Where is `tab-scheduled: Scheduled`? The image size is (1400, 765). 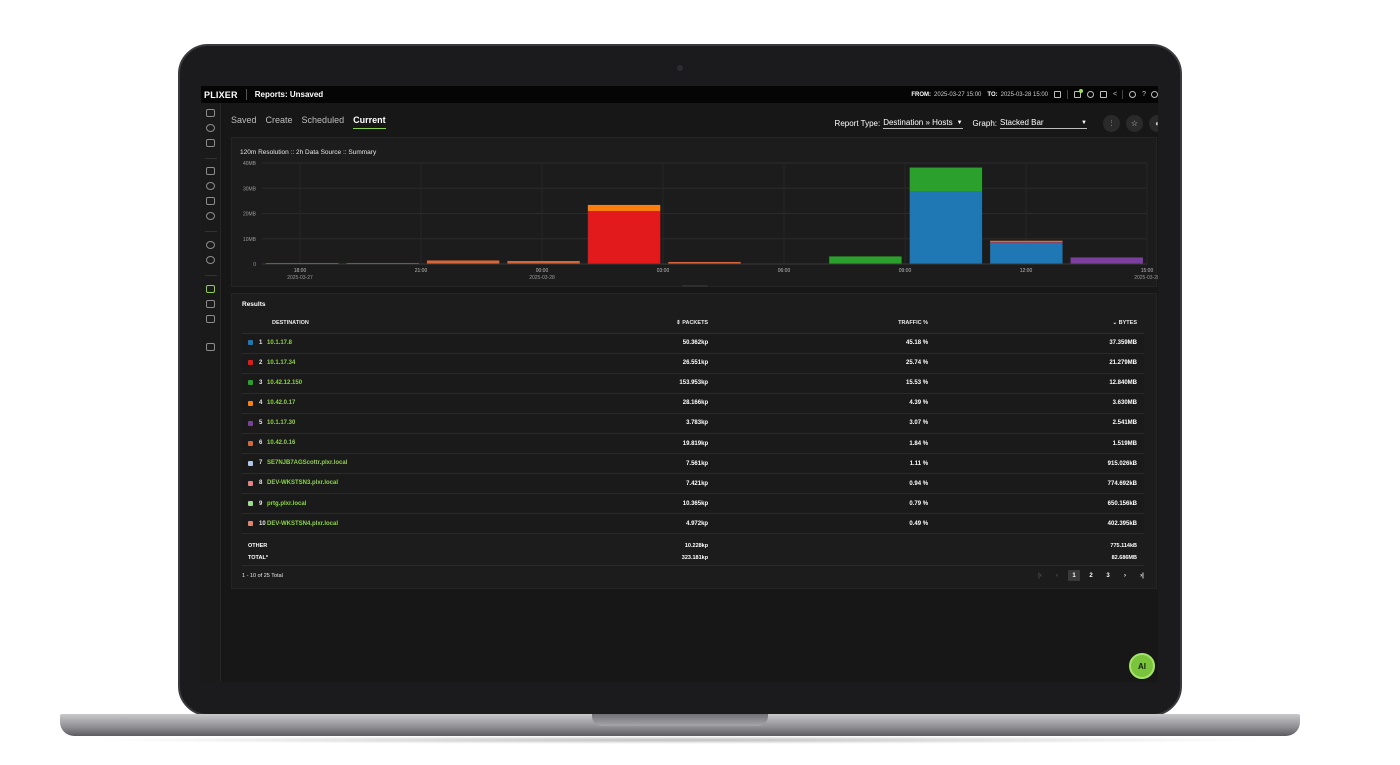 tab-scheduled: Scheduled is located at coordinates (323, 120).